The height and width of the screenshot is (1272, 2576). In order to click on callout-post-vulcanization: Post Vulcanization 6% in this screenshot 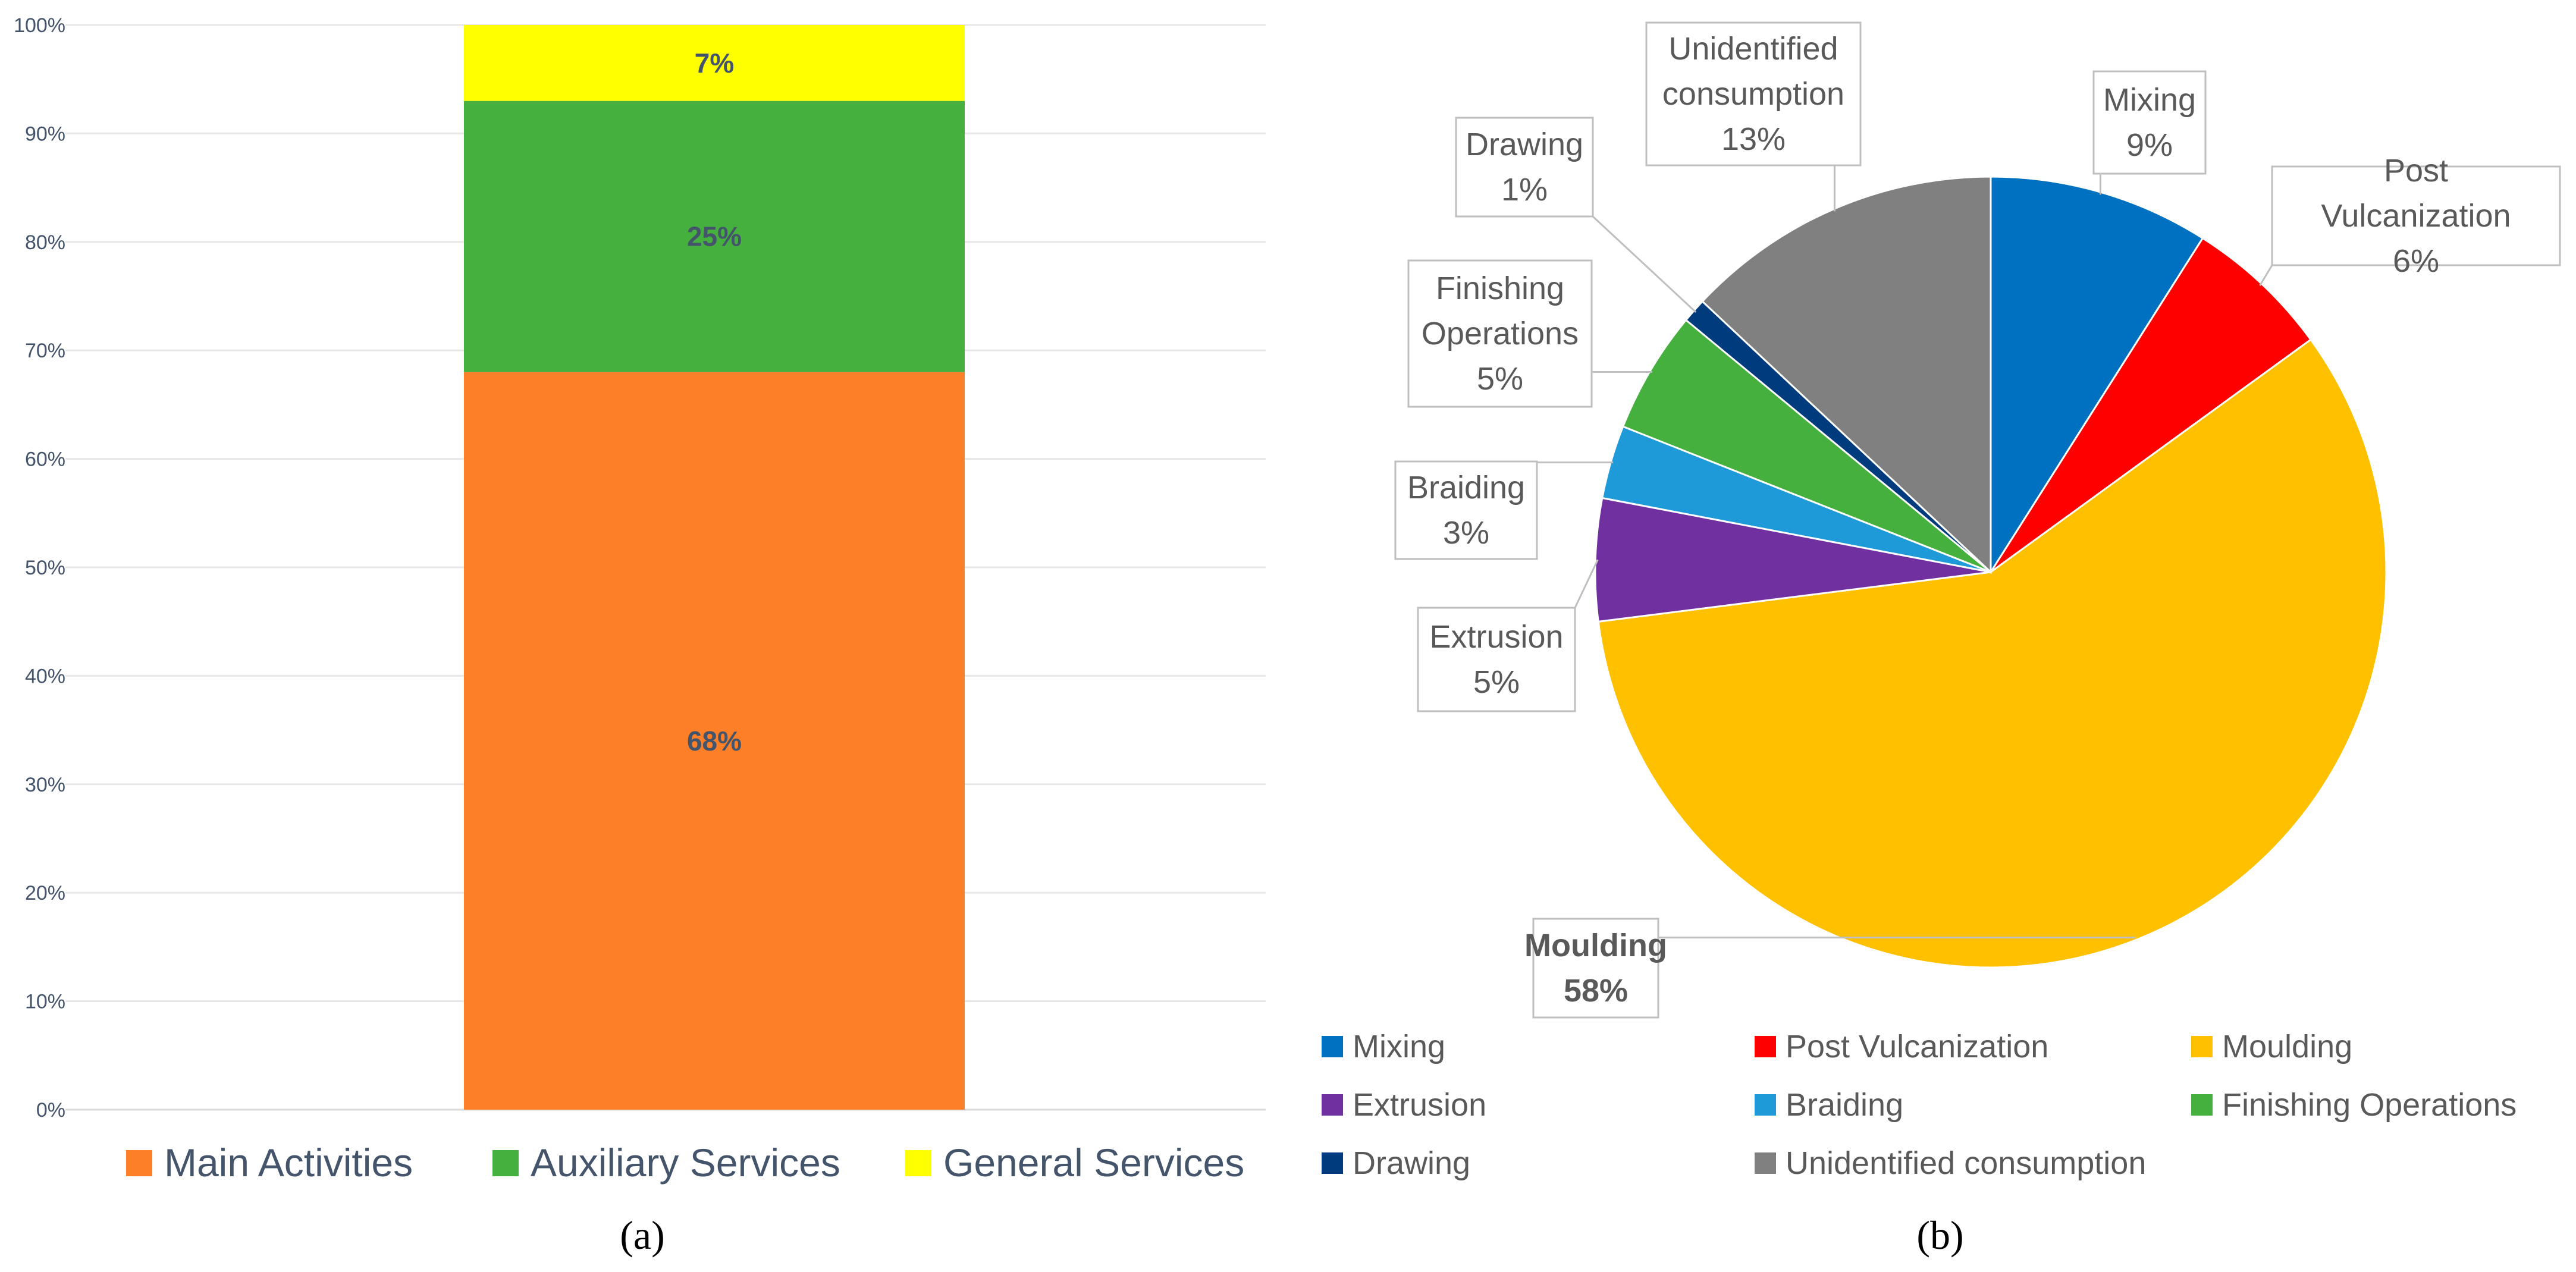, I will do `click(2416, 216)`.